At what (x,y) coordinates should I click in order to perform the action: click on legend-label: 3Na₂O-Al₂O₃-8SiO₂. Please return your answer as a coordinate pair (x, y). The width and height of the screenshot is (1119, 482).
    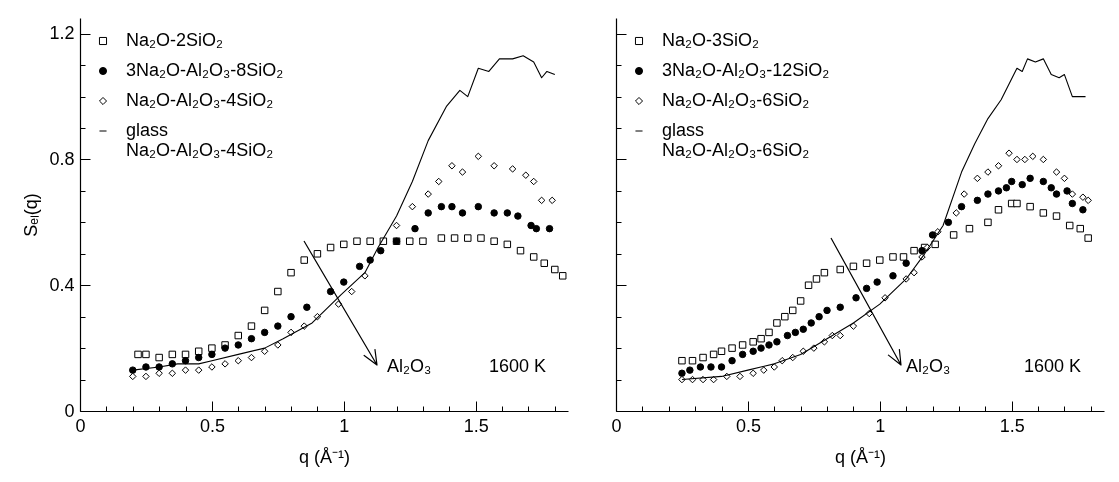
    Looking at the image, I should click on (205, 70).